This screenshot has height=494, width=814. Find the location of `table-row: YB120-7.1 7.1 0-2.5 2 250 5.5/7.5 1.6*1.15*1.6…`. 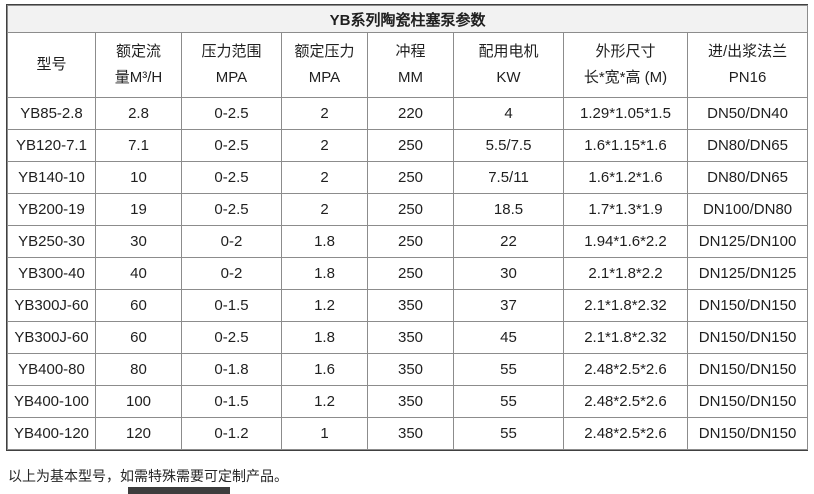

table-row: YB120-7.1 7.1 0-2.5 2 250 5.5/7.5 1.6*1.15*1.6… is located at coordinates (408, 145).